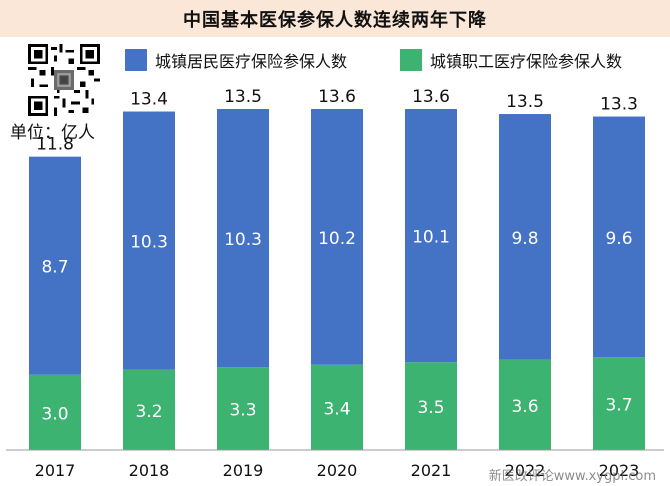  Describe the element at coordinates (619, 470) in the screenshot. I see `x-tick-label-2023: 2023` at that location.